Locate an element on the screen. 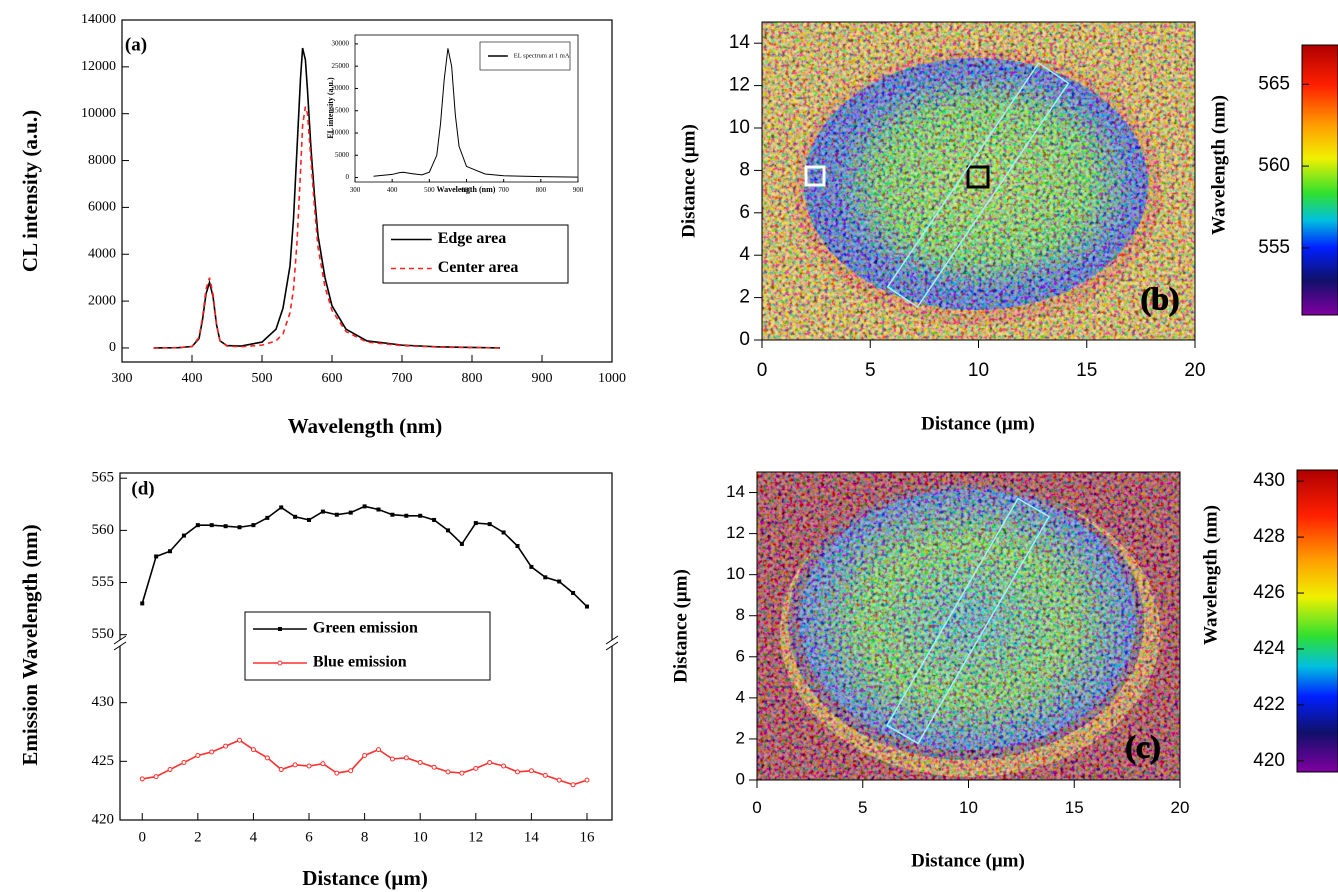 This screenshot has height=892, width=1338. y-tick-label: 5000 is located at coordinates (342, 155).